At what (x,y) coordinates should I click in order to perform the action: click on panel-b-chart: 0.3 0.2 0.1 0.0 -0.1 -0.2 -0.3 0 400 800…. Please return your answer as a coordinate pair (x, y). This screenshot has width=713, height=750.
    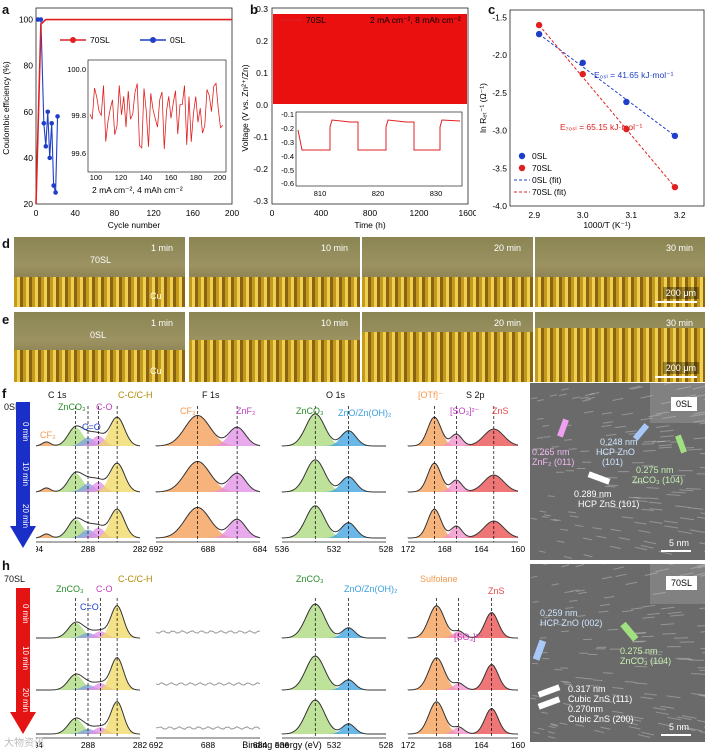
    Looking at the image, I should click on (358, 117).